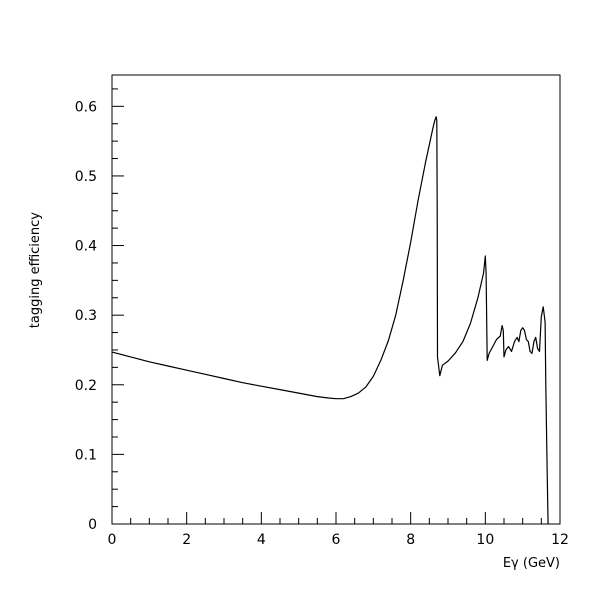 The image size is (600, 600). I want to click on x-tick-label: 6, so click(336, 540).